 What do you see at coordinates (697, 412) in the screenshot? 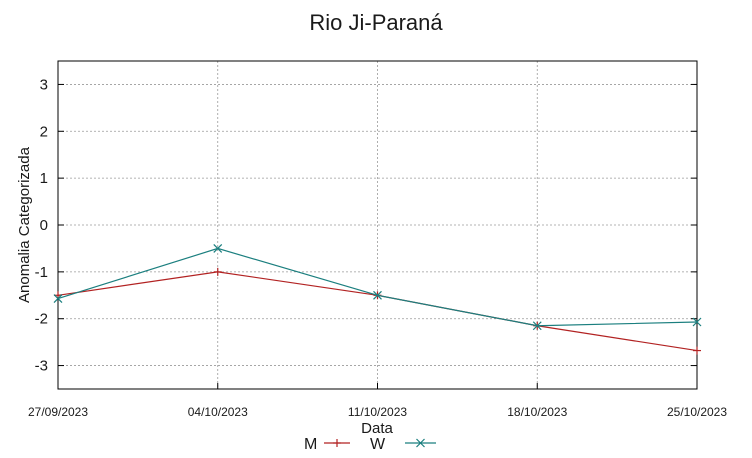
I see `x-tick-label: 25/10/2023` at bounding box center [697, 412].